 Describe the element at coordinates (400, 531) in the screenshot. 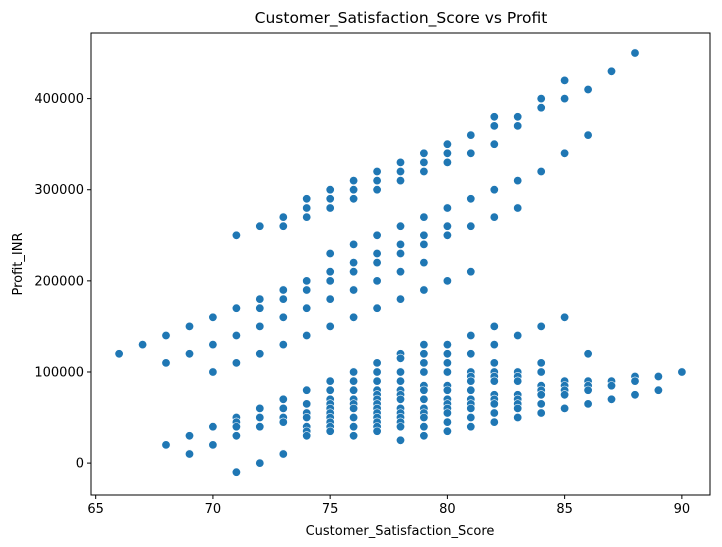

I see `x-axis-label: Customer_Satisfaction_Score` at that location.